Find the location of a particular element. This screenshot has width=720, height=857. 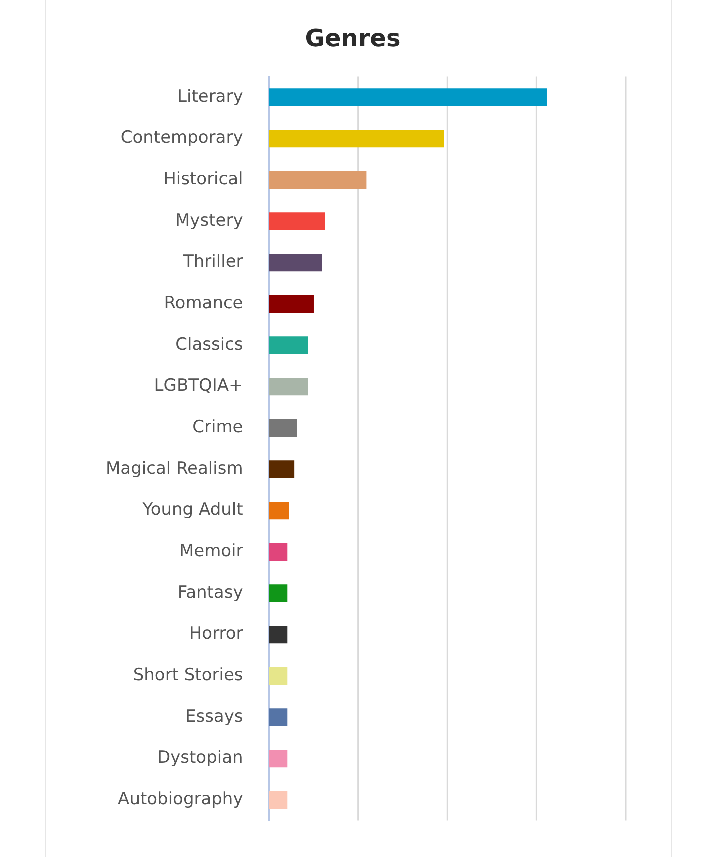

y-tick-label: Literary is located at coordinates (210, 96).